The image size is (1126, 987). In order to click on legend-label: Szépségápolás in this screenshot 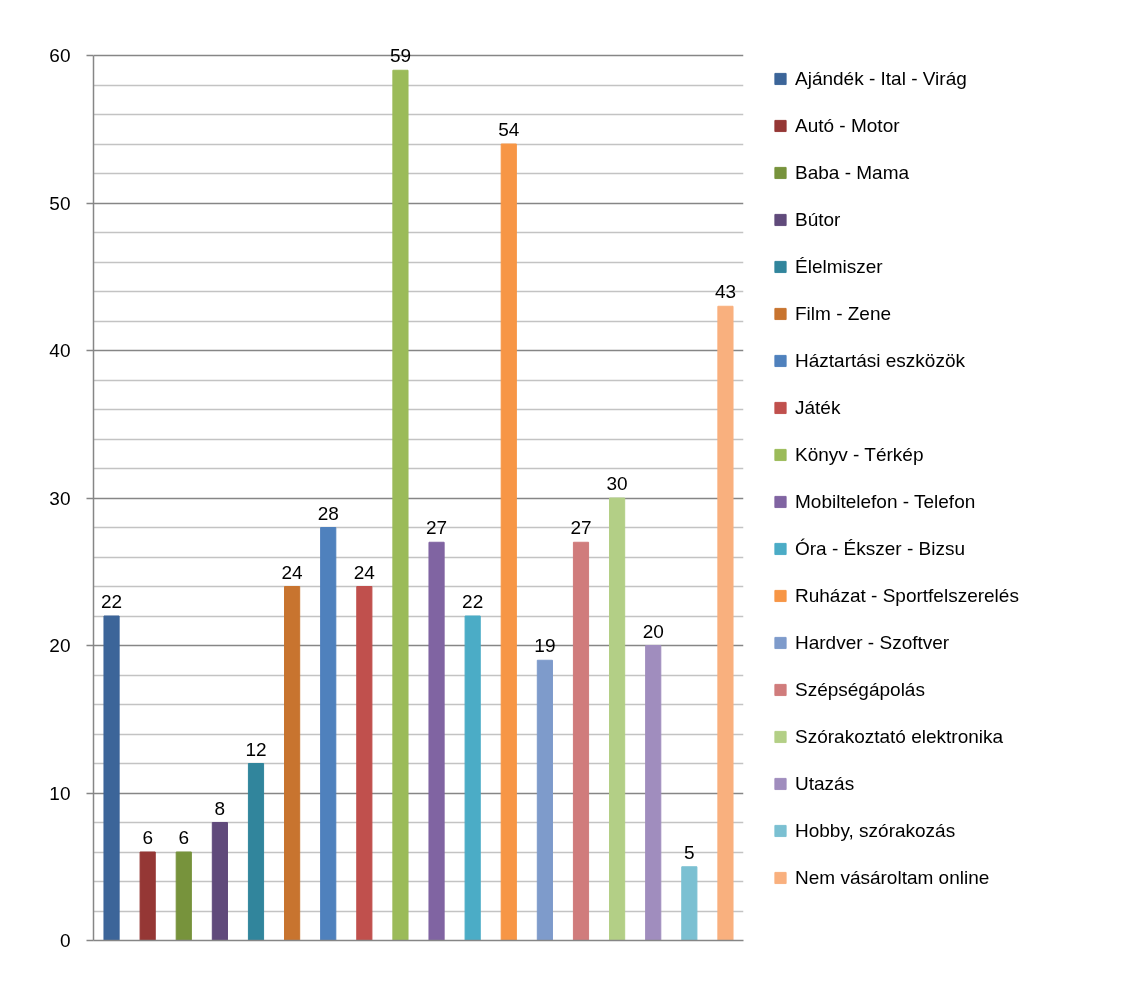, I will do `click(860, 689)`.